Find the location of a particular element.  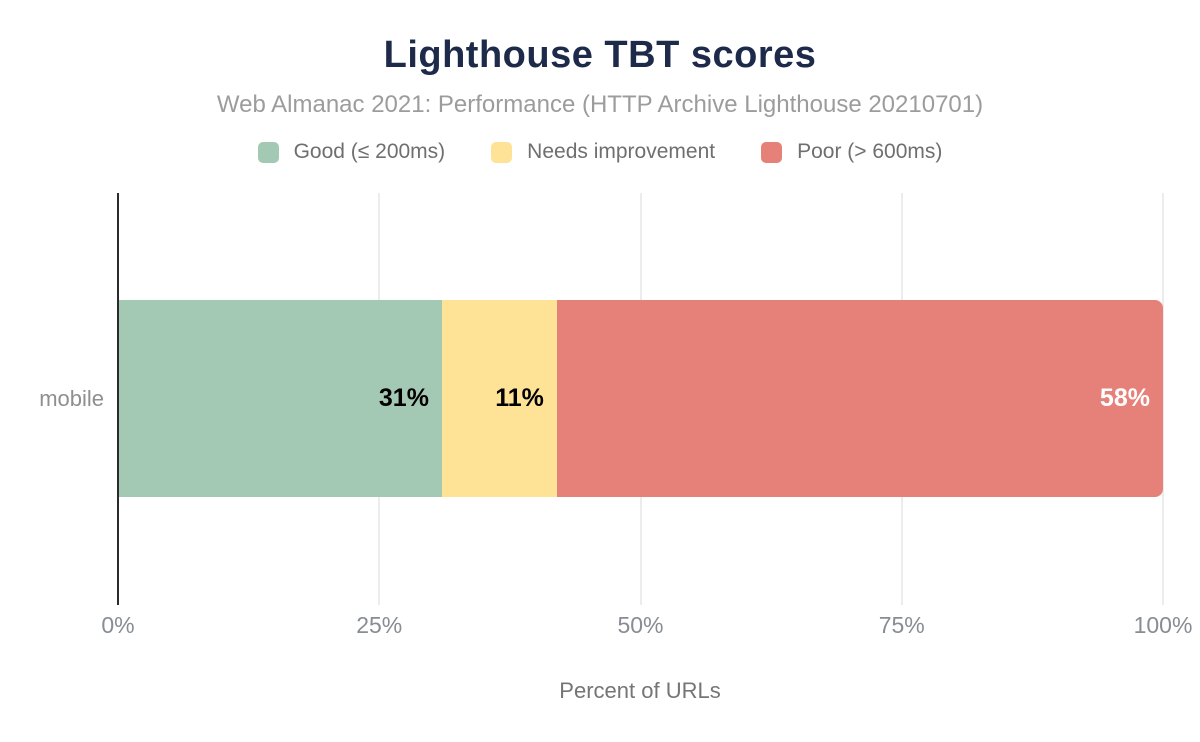

legend-item: Good (≤ 200ms) is located at coordinates (351, 152).